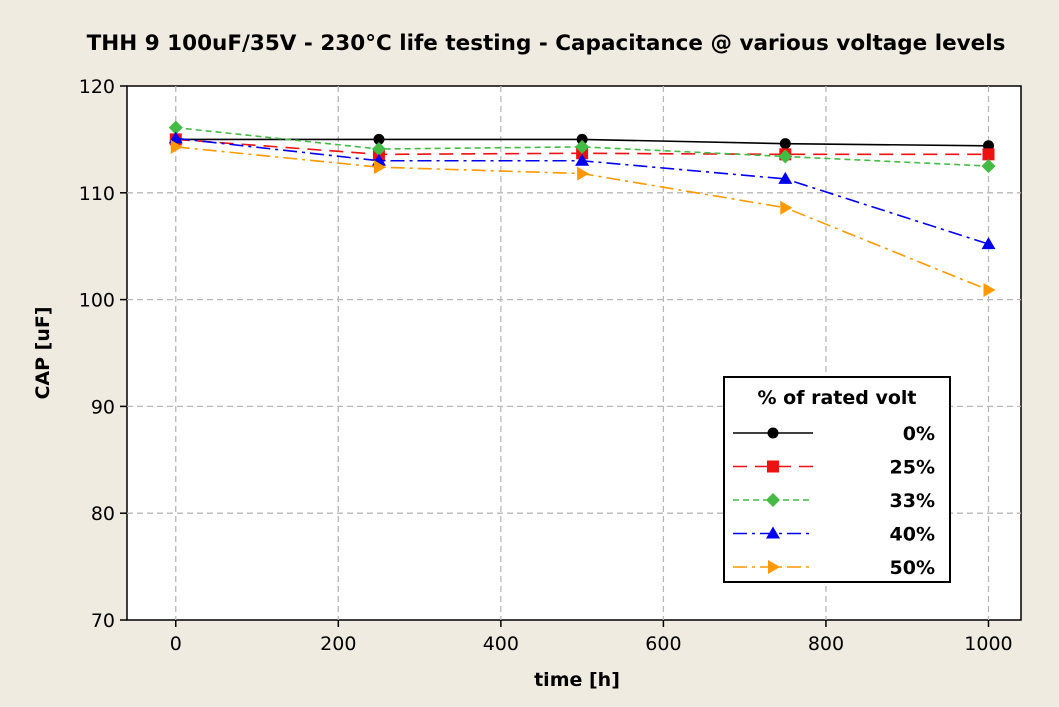  What do you see at coordinates (826, 644) in the screenshot?
I see `x-tick-label: 800` at bounding box center [826, 644].